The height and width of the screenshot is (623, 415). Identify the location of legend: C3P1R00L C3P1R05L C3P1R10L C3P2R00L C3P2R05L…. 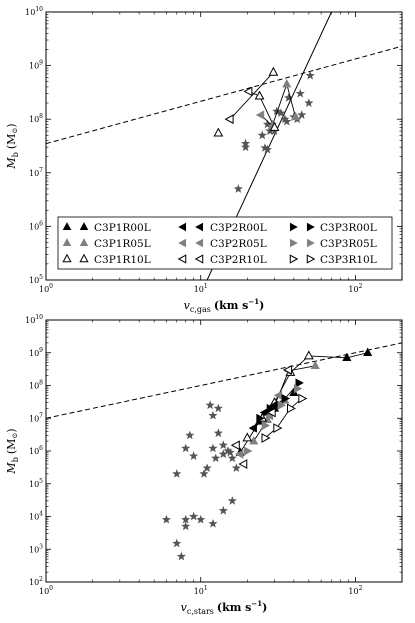
(225, 243).